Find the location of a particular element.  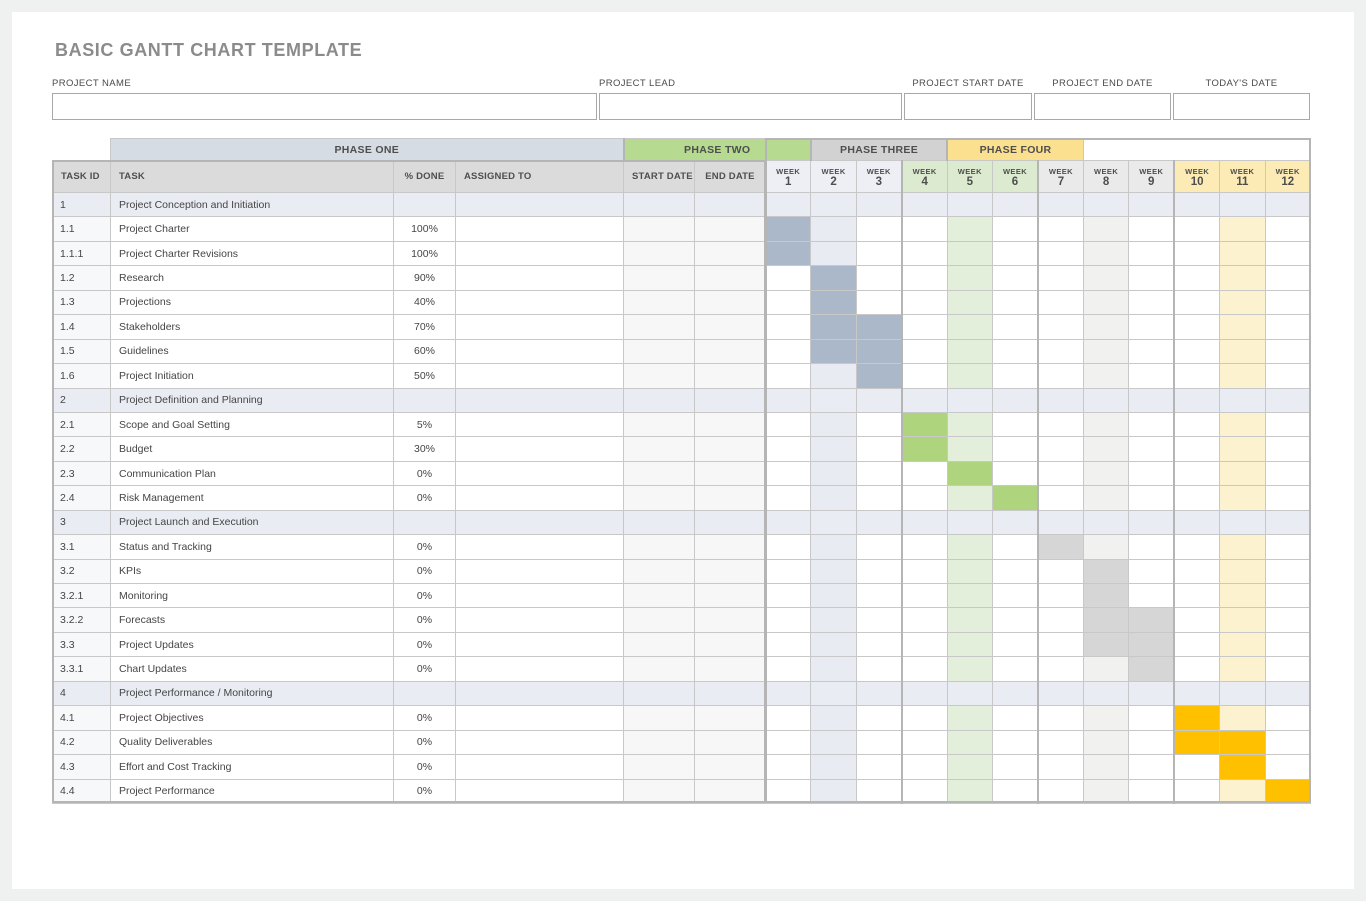

gantt-cell-1.4-w1 is located at coordinates (788, 327).